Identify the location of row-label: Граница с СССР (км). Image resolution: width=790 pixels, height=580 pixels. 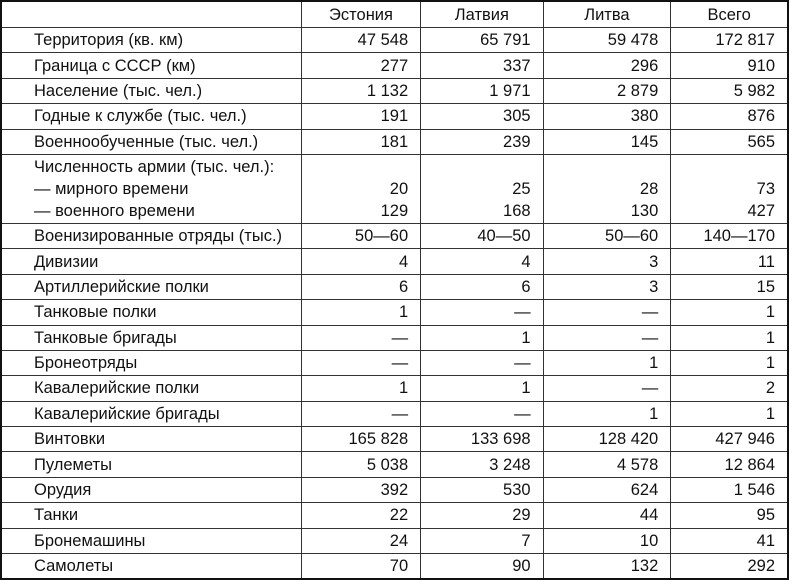
(151, 65).